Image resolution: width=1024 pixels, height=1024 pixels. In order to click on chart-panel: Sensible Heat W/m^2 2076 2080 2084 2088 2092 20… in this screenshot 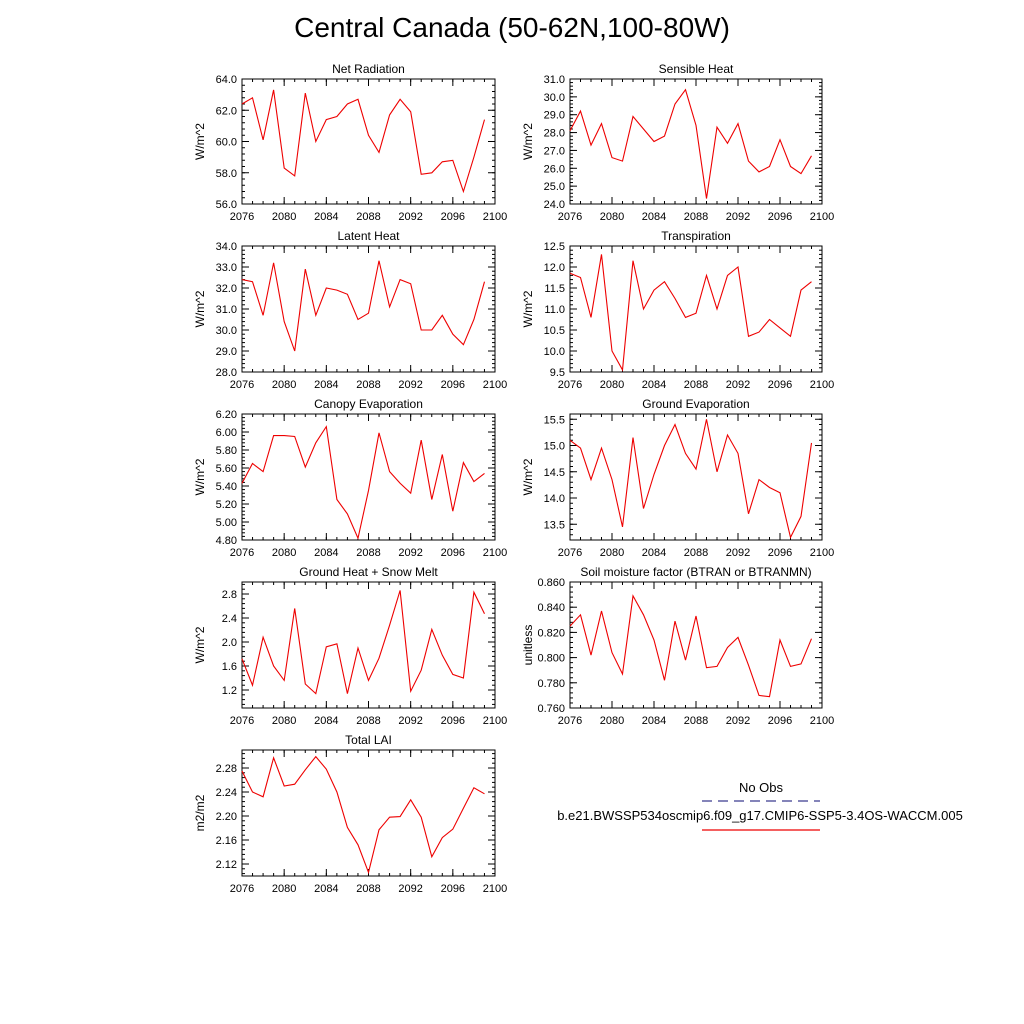, I will do `click(677, 142)`.